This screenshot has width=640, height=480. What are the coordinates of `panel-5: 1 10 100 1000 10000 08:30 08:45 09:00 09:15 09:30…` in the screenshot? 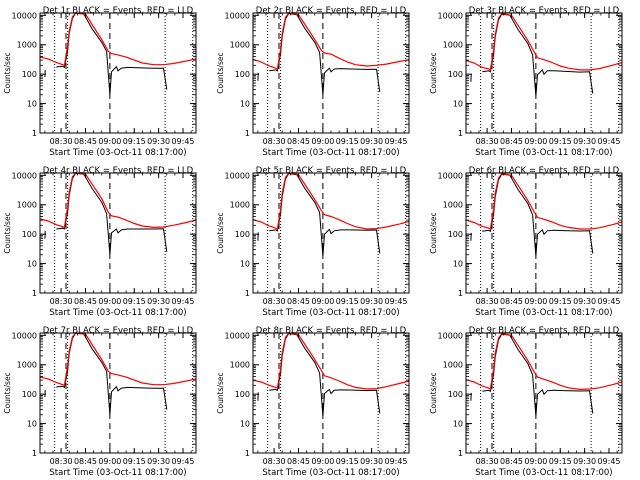 It's located at (313, 242).